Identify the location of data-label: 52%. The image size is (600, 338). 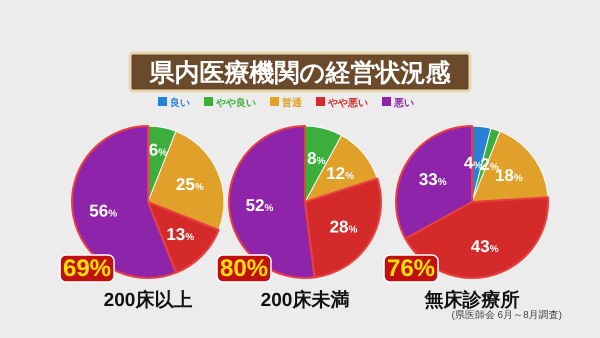
(260, 205).